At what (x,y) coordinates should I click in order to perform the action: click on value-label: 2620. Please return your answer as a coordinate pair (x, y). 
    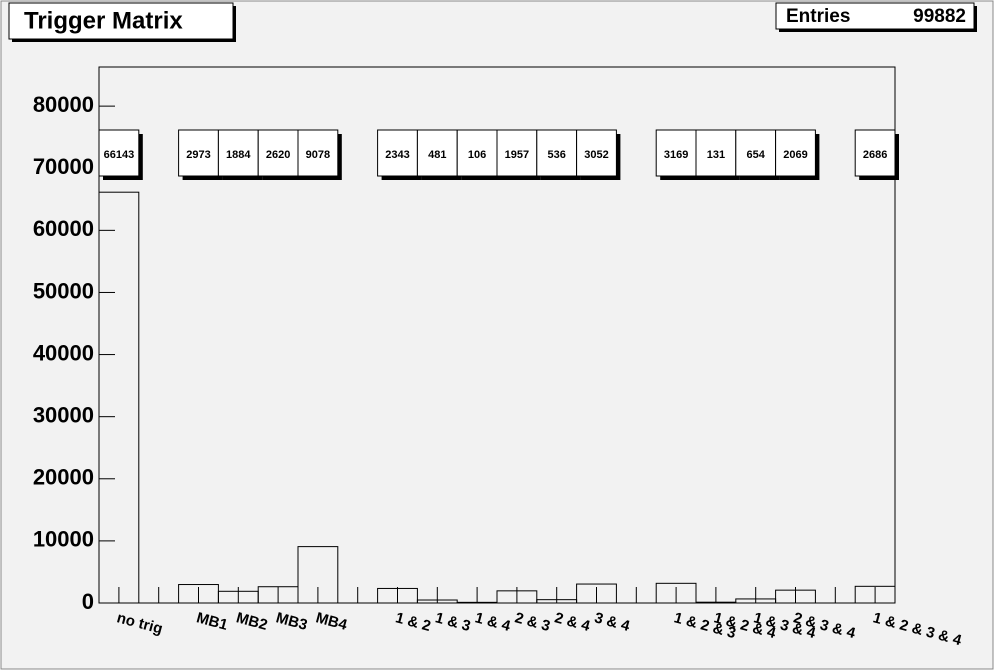
    Looking at the image, I should click on (278, 155).